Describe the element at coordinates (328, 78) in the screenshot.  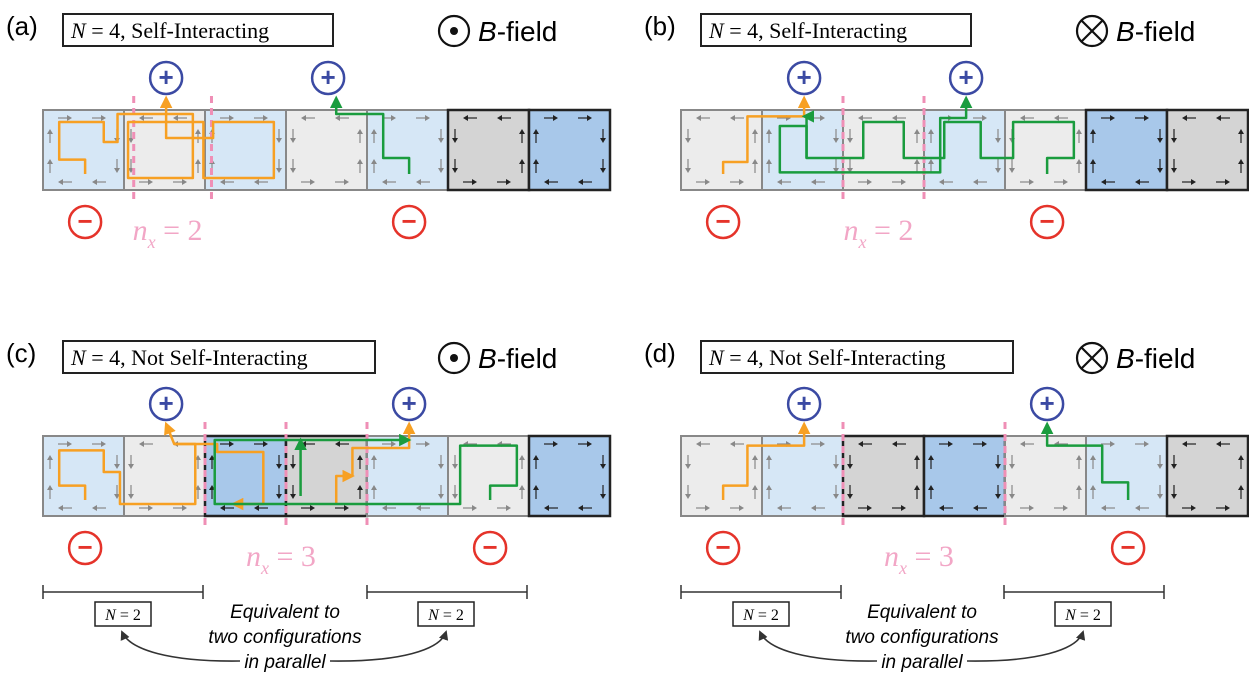
I see `plus-terminal-icon: +` at that location.